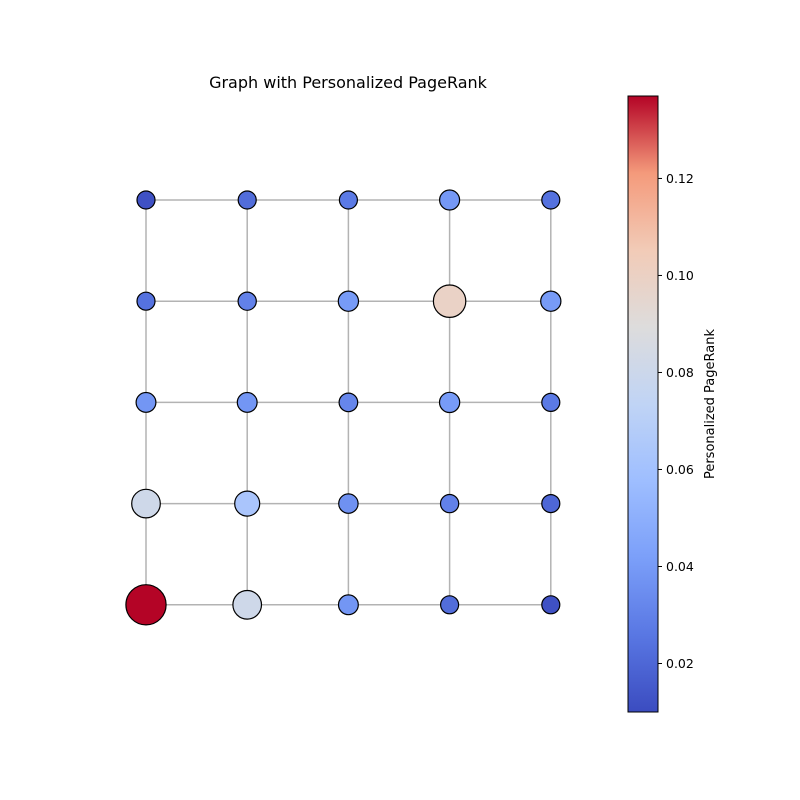  What do you see at coordinates (680, 275) in the screenshot?
I see `colorbar-tick-label: 0.10` at bounding box center [680, 275].